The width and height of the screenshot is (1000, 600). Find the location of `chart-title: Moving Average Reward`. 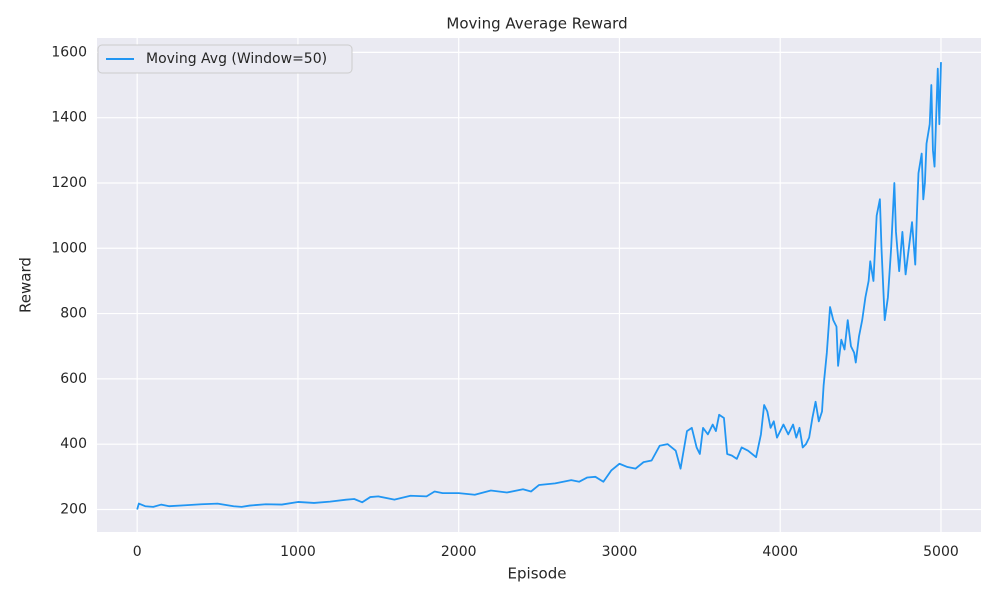

chart-title: Moving Average Reward is located at coordinates (536, 24).